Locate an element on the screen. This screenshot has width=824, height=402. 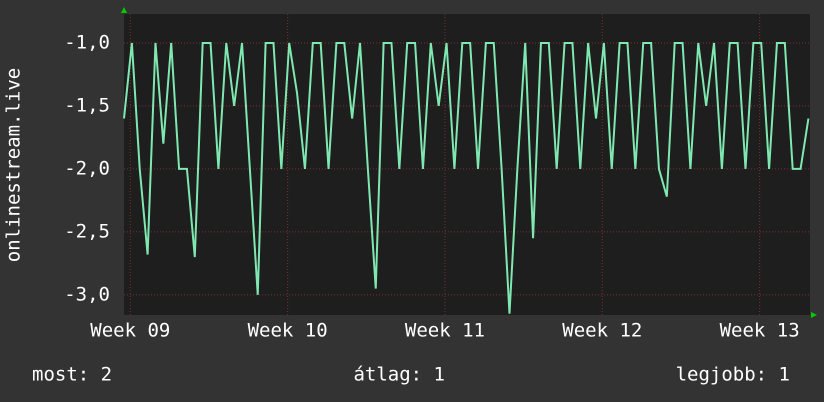
y-tick-label: -2,5 is located at coordinates (87, 231).